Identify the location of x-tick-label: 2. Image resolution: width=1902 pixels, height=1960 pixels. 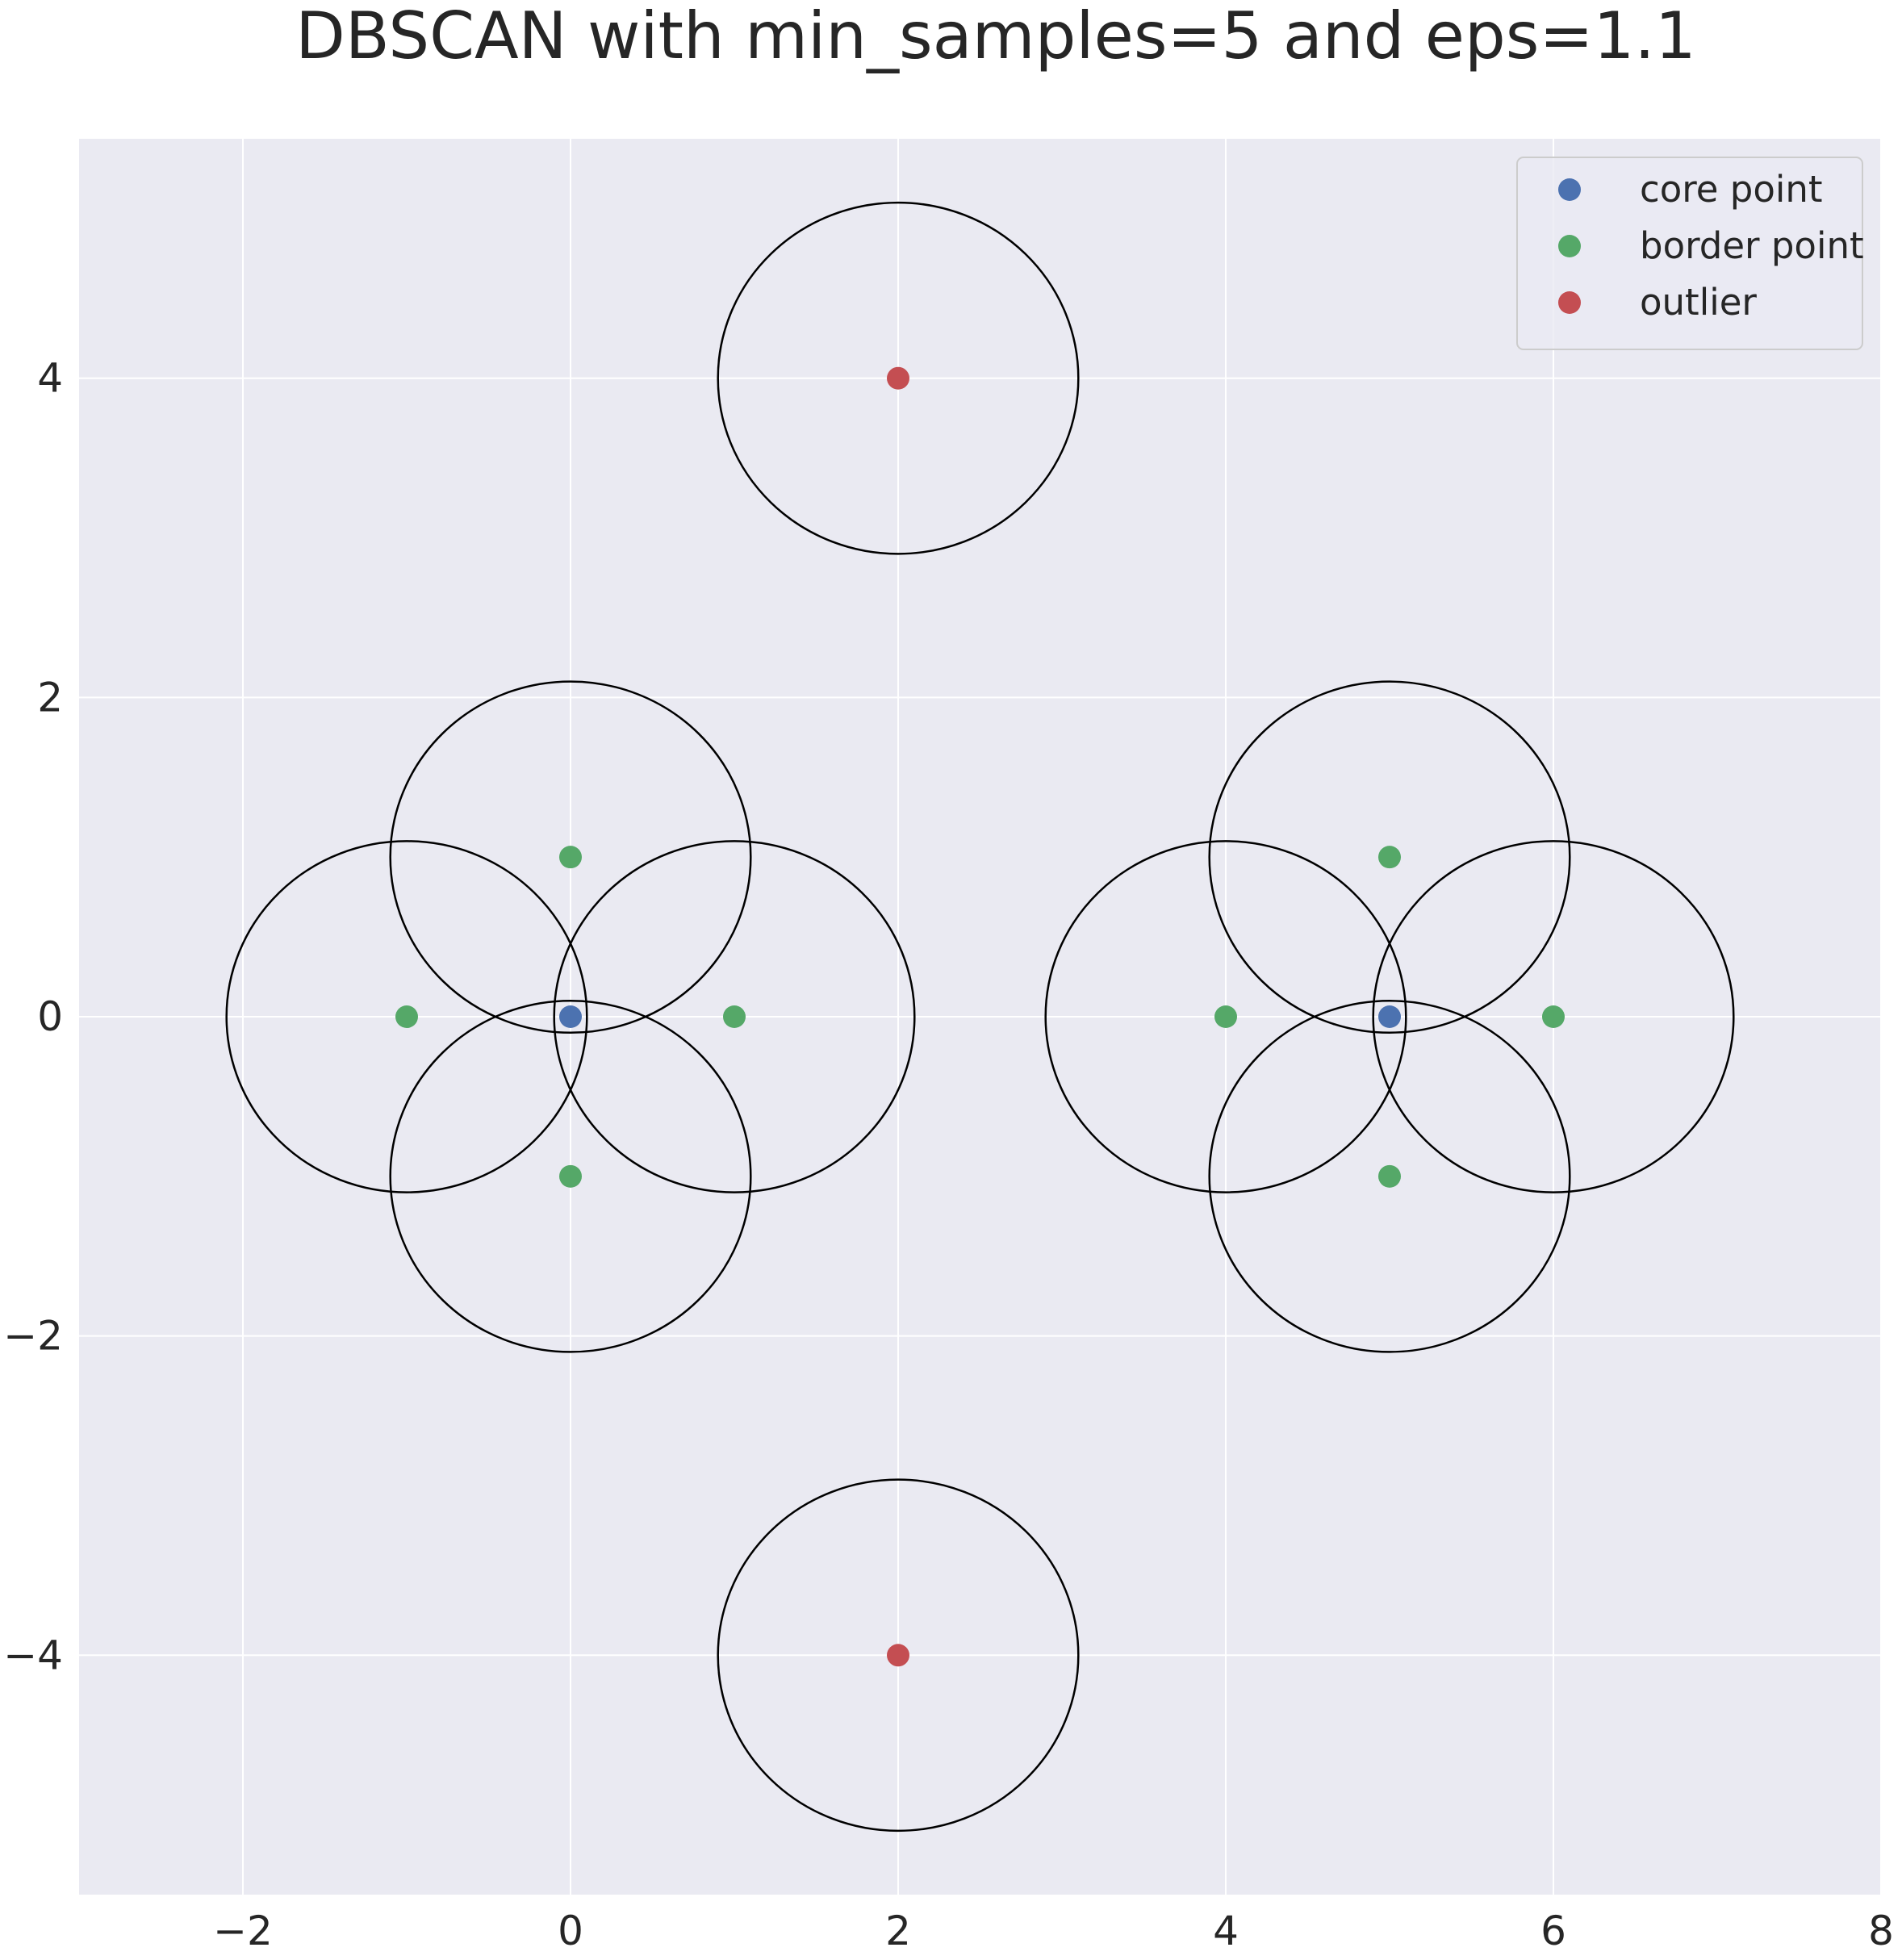
(898, 1931).